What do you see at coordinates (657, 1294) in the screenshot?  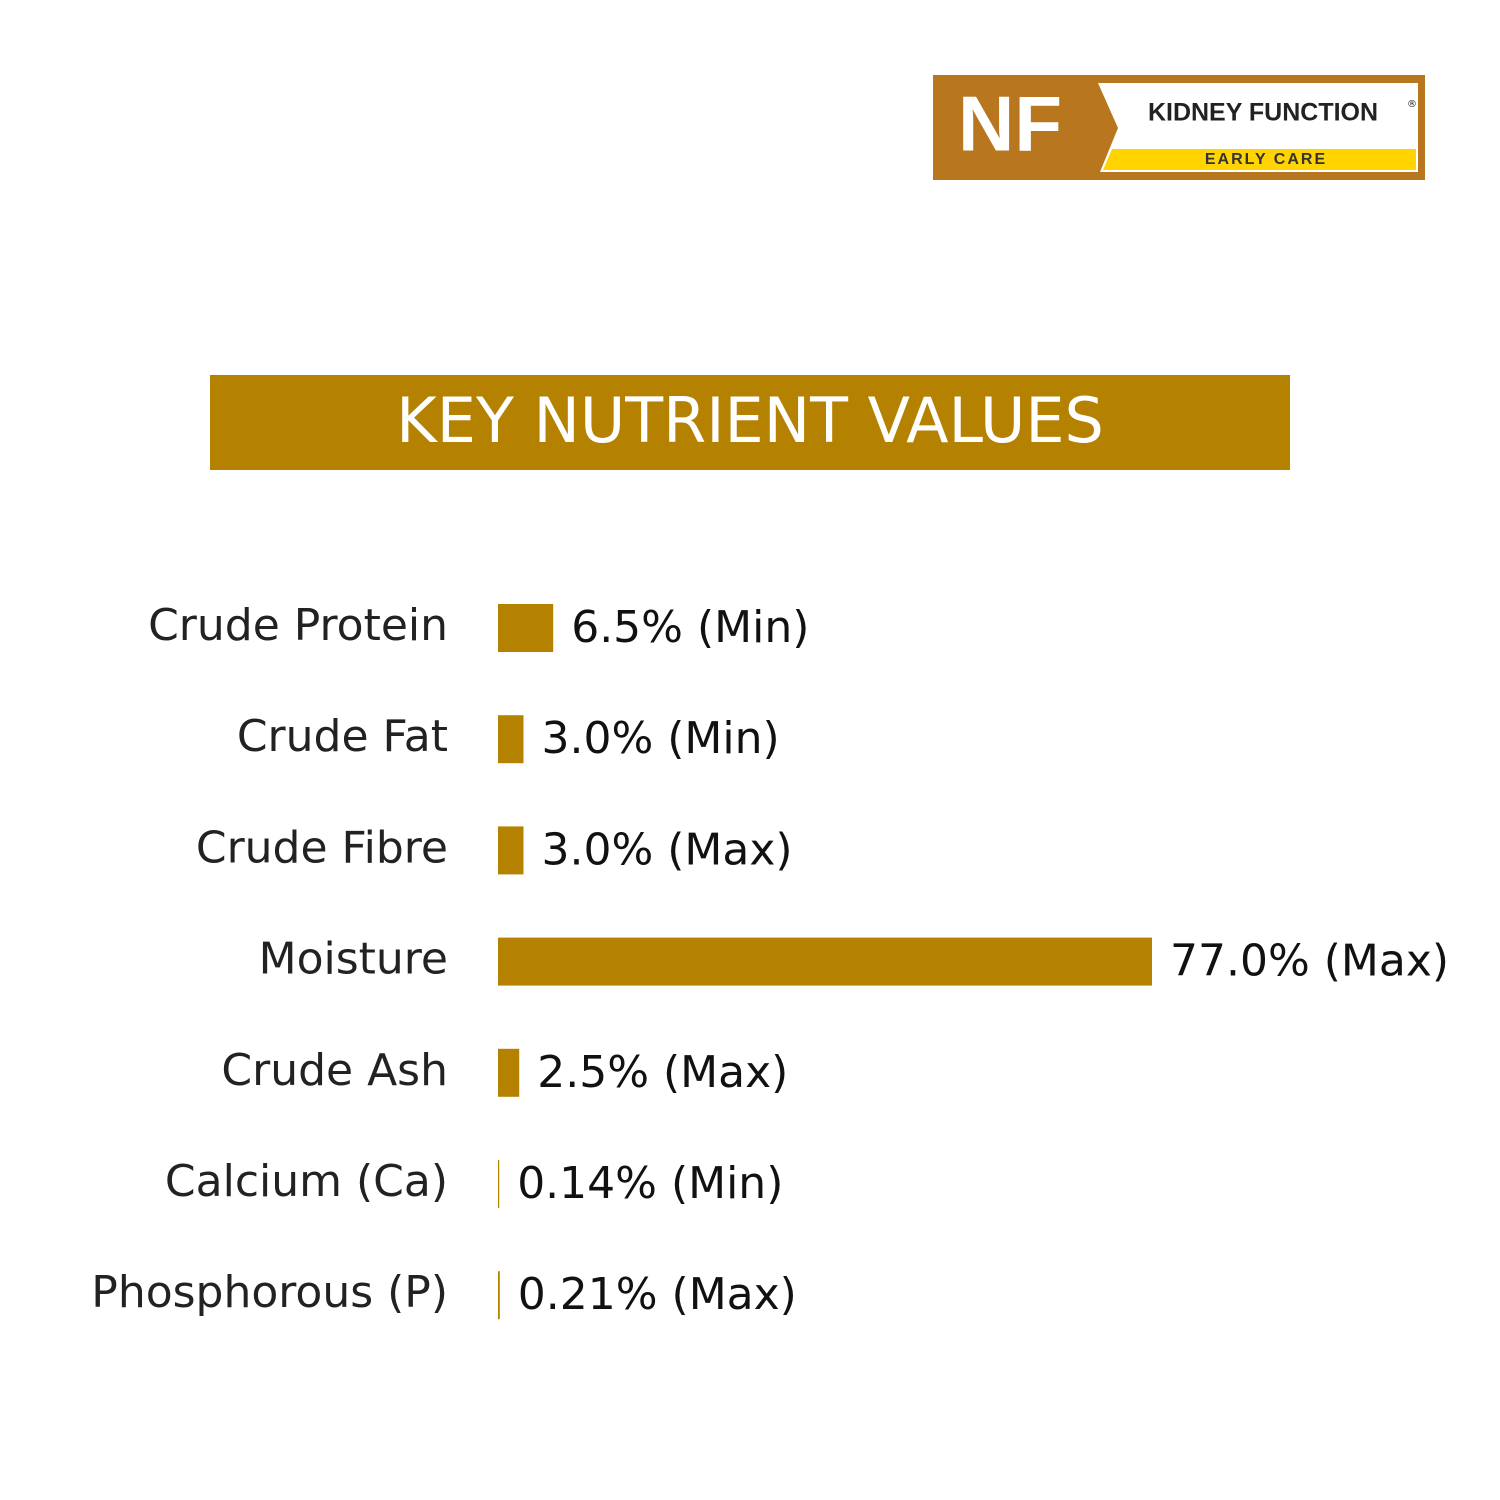 I see `value-label: 0.21% (Max)` at bounding box center [657, 1294].